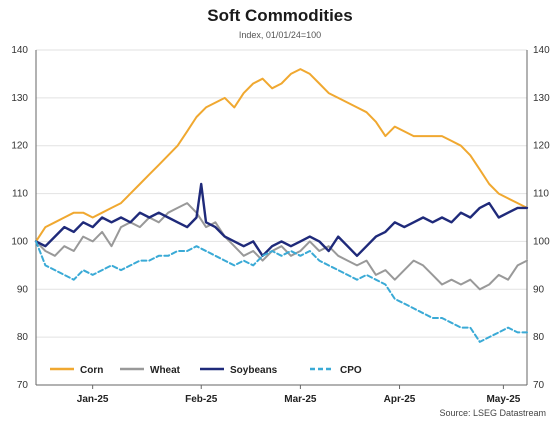 The height and width of the screenshot is (423, 560). I want to click on legend-label-soybeans: Soybeans, so click(254, 370).